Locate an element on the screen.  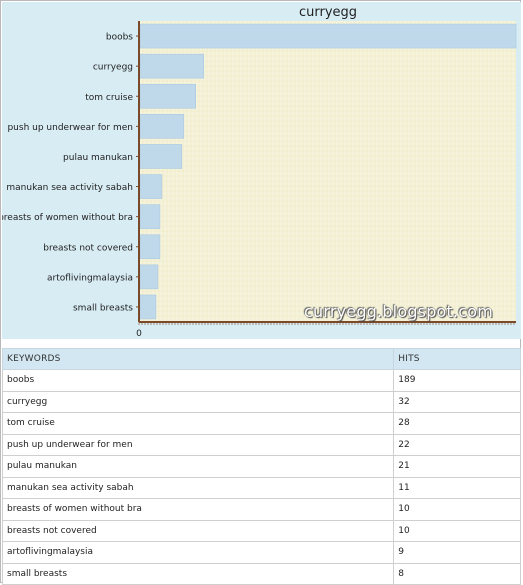
header-keywords: KEYWORDS is located at coordinates (198, 359).